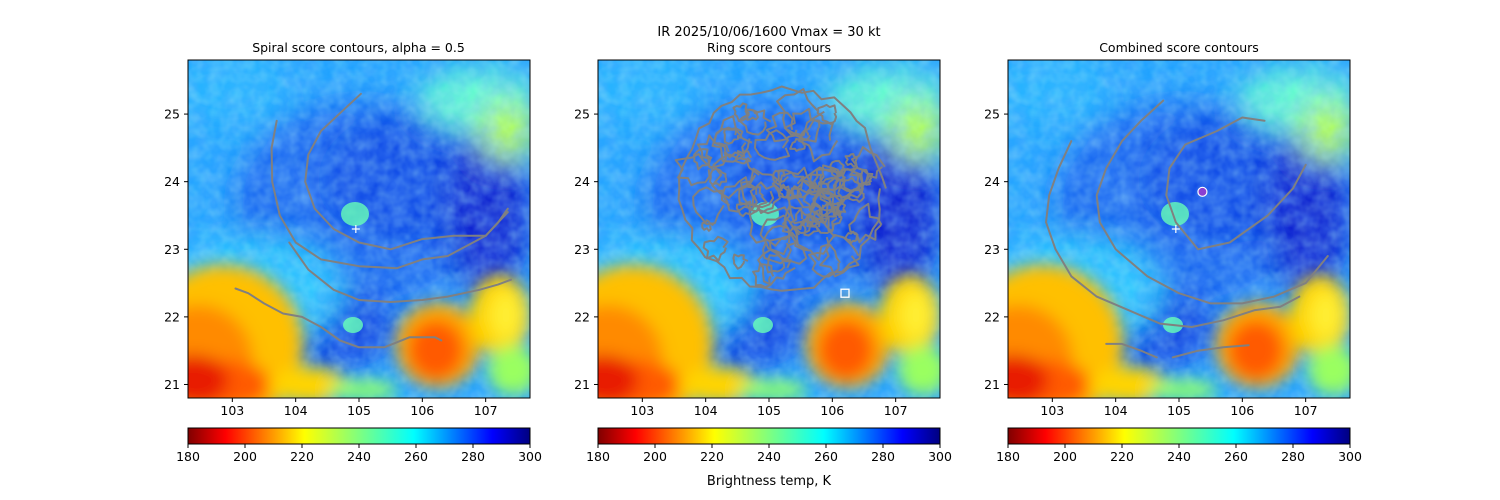 This screenshot has width=1500, height=500. Describe the element at coordinates (1202, 191) in the screenshot. I see `combined-center-circle-marker` at that location.